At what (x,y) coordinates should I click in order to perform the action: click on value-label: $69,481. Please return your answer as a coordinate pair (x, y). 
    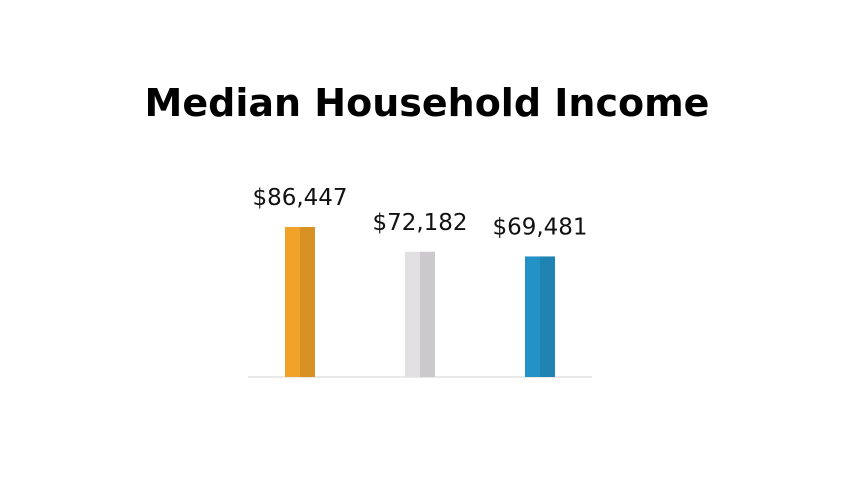
    Looking at the image, I should click on (539, 227).